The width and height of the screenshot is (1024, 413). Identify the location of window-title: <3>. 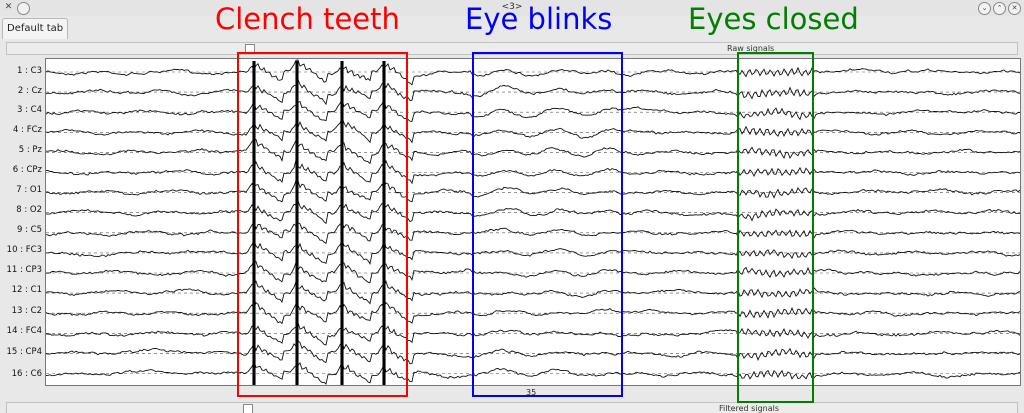
(512, 7).